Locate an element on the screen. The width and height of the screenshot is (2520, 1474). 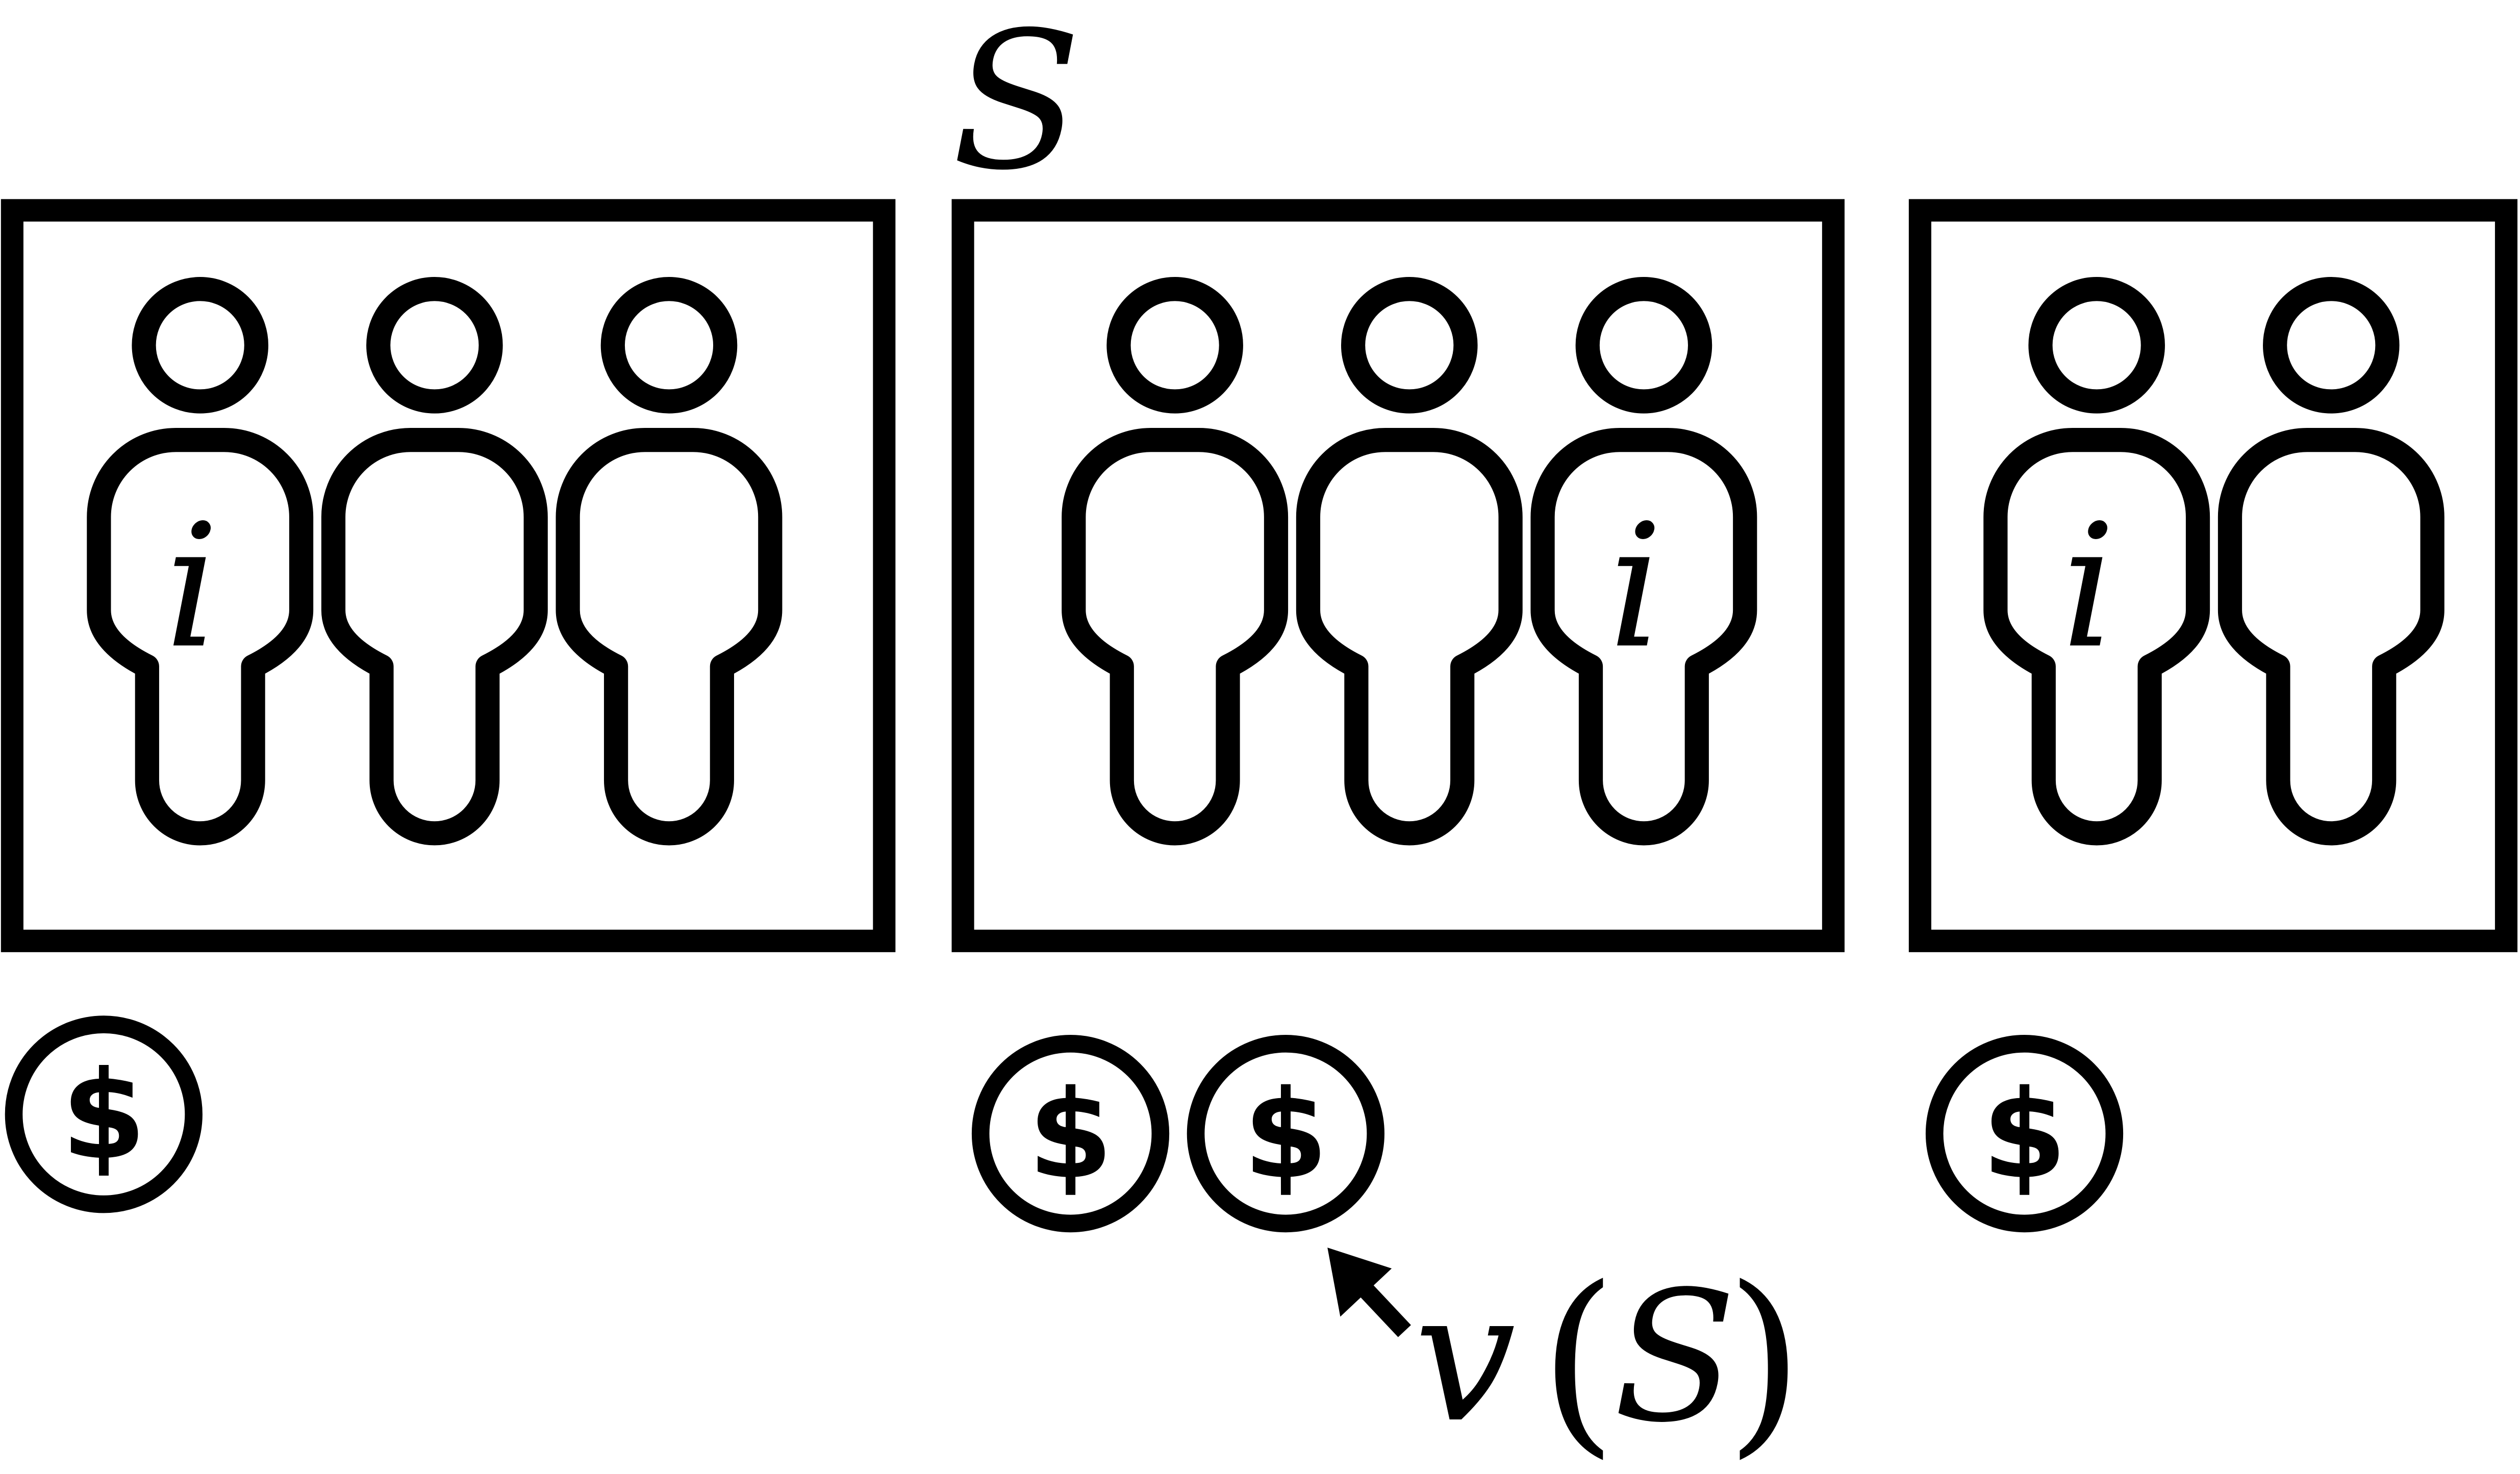
value-label: v ( S ) is located at coordinates (1608, 1360).